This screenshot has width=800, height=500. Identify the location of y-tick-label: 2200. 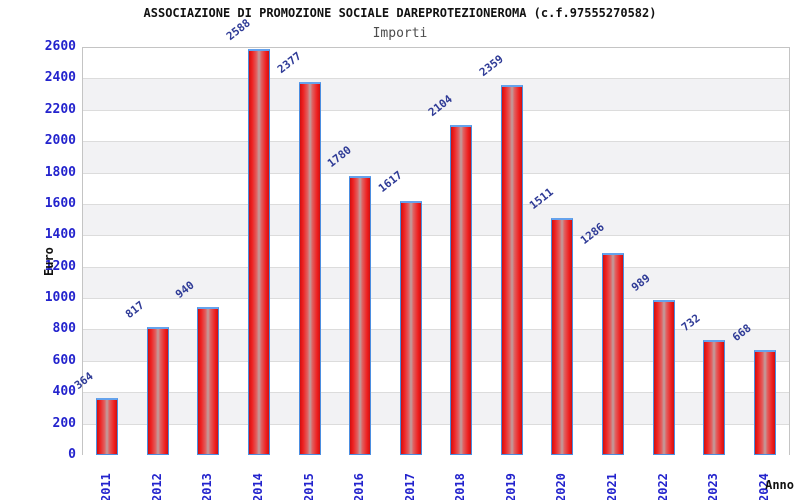
(60, 109).